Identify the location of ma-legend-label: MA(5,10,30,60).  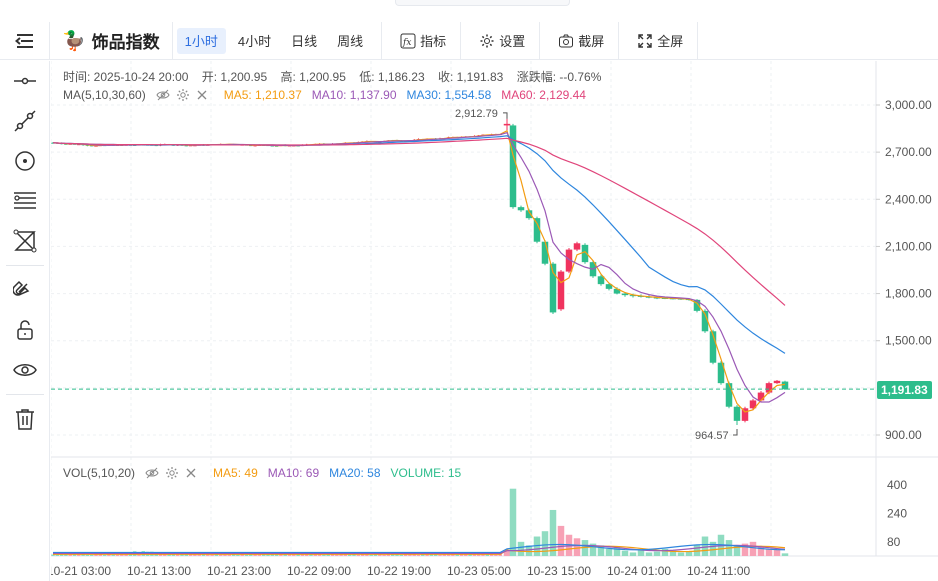
(104, 95).